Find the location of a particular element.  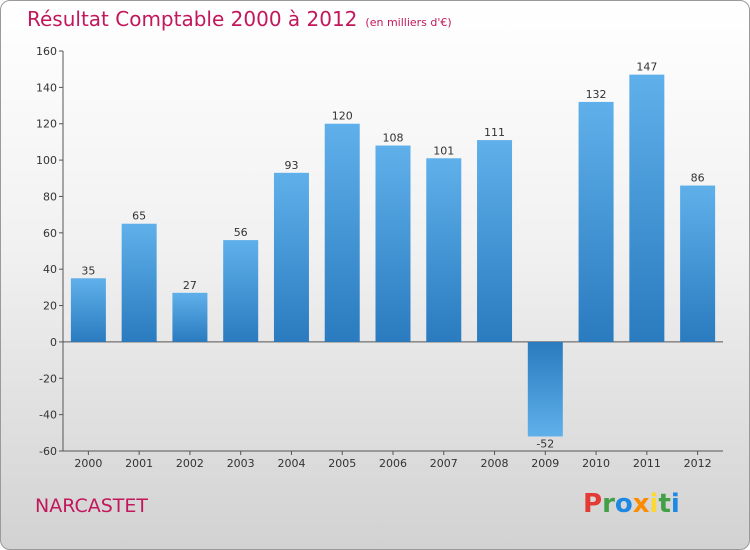

x-tick-label-2007: 2007 is located at coordinates (444, 463).